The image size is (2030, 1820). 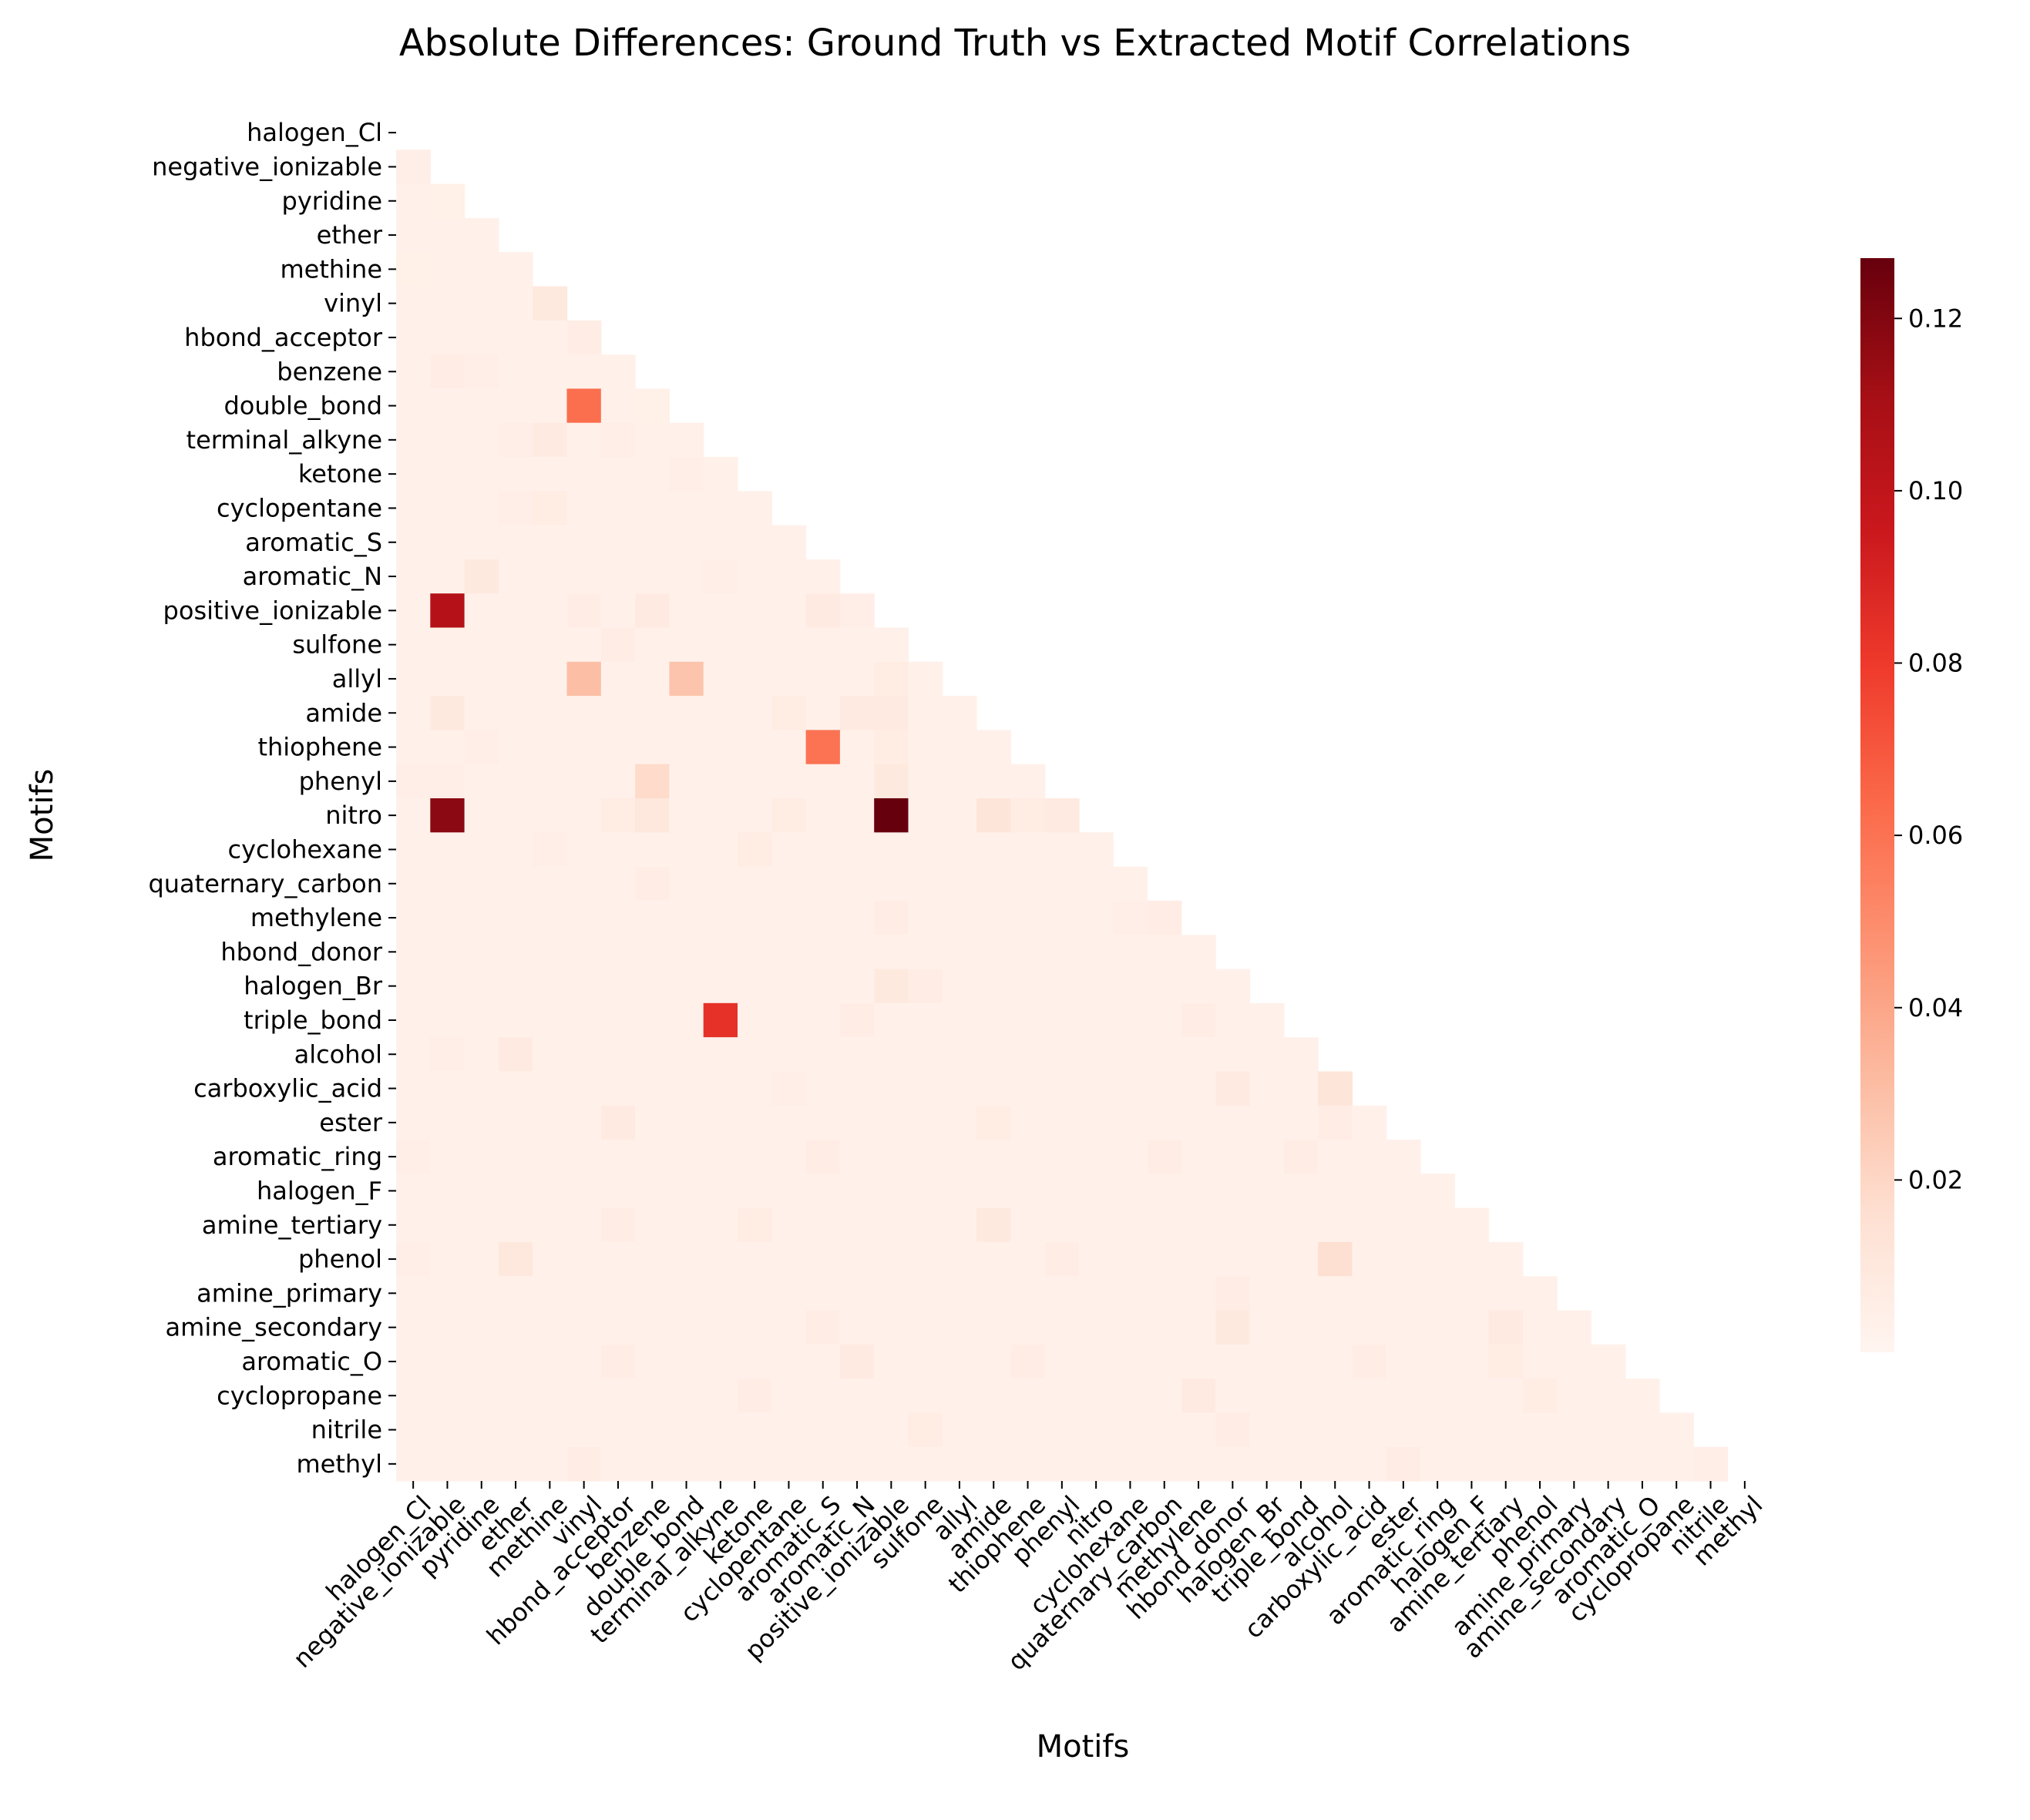 What do you see at coordinates (823, 1020) in the screenshot?
I see `heatmap-cell-triple_bond-aromatic_S` at bounding box center [823, 1020].